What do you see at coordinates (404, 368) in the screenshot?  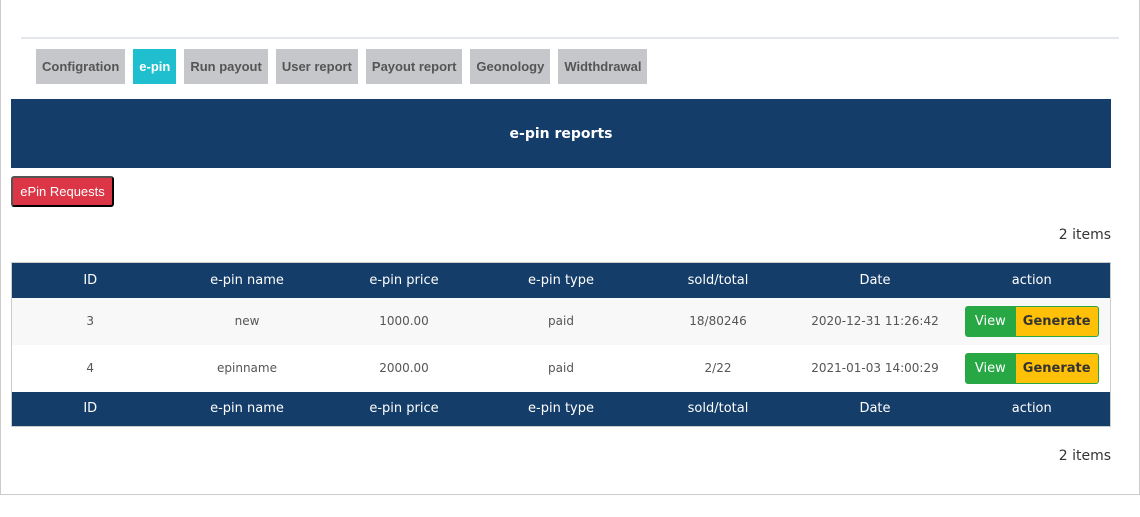 I see `cell-price: 2000.00` at bounding box center [404, 368].